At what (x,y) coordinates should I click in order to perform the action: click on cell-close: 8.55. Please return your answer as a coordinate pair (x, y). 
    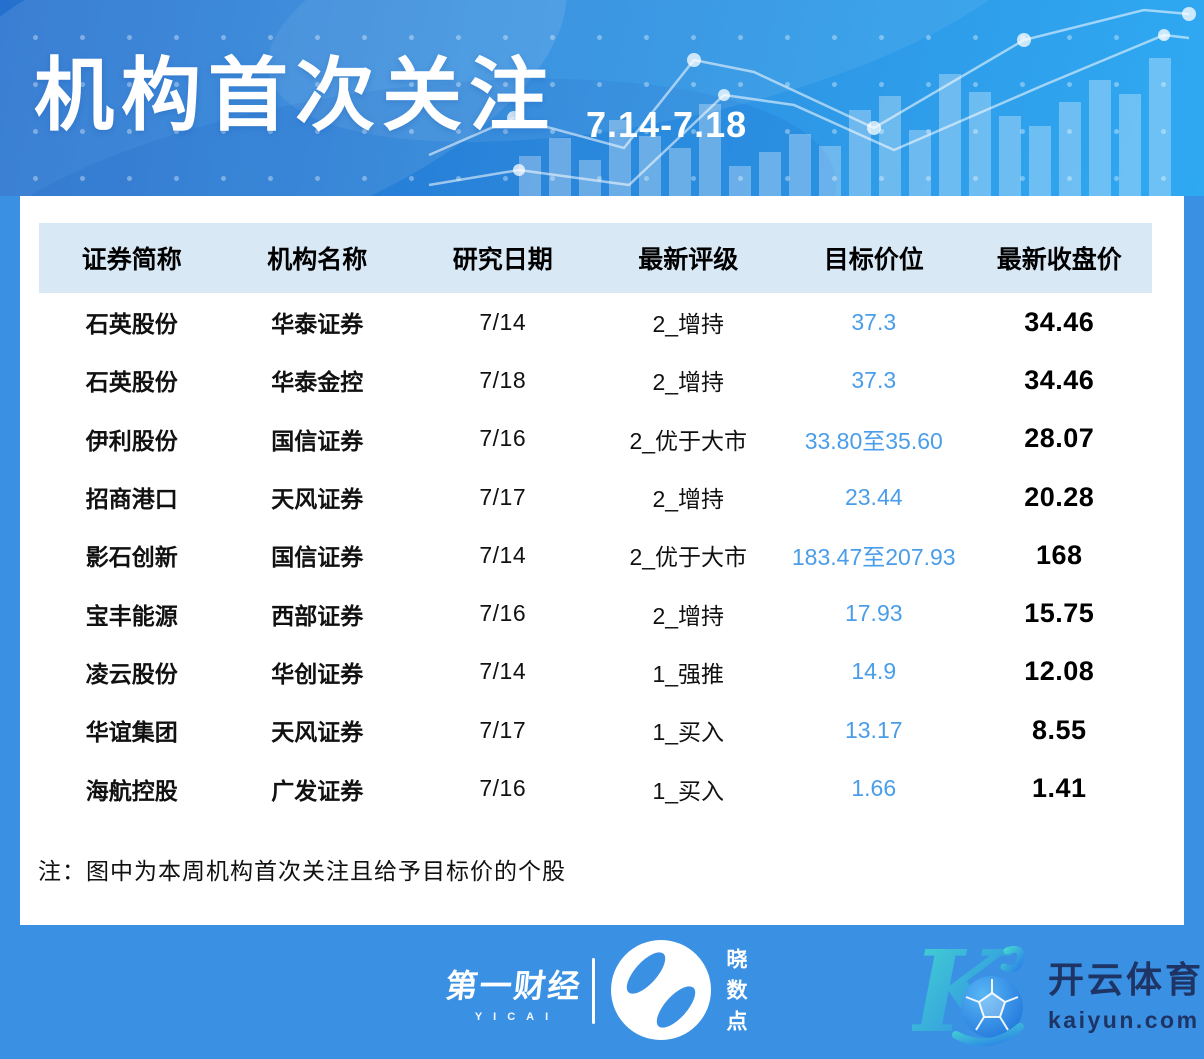
    Looking at the image, I should click on (1059, 729).